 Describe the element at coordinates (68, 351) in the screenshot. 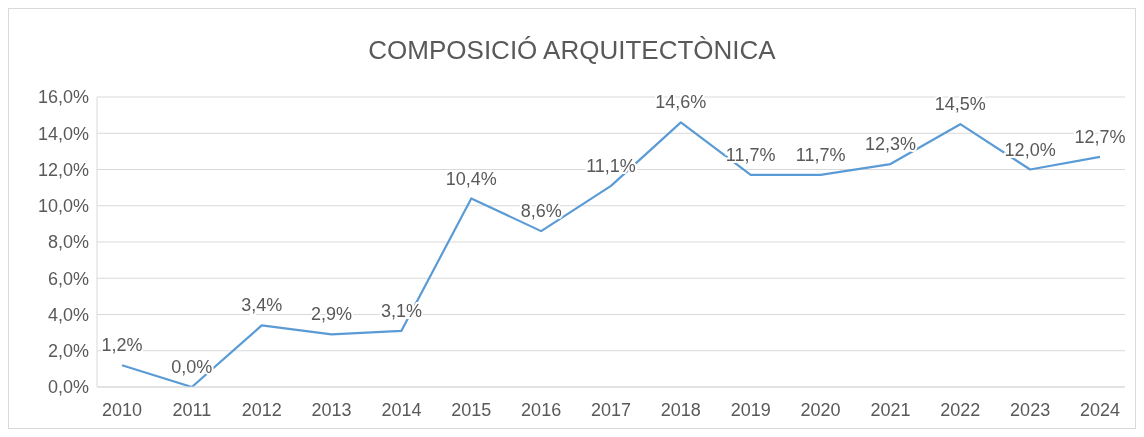

I see `y-tick-label: 2,0%` at that location.